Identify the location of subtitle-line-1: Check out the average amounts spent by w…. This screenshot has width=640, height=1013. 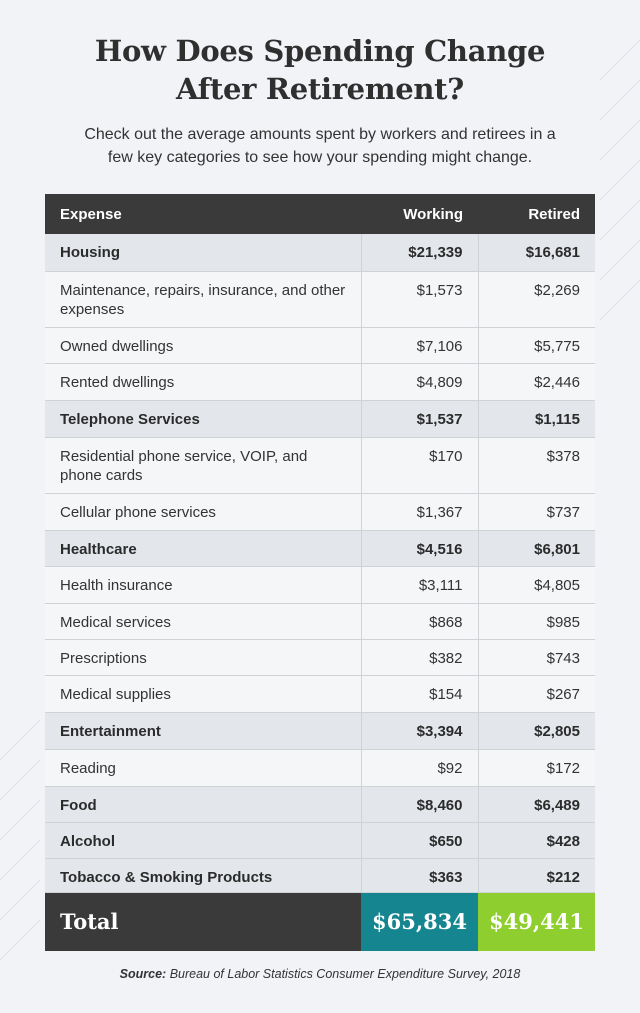
(320, 134).